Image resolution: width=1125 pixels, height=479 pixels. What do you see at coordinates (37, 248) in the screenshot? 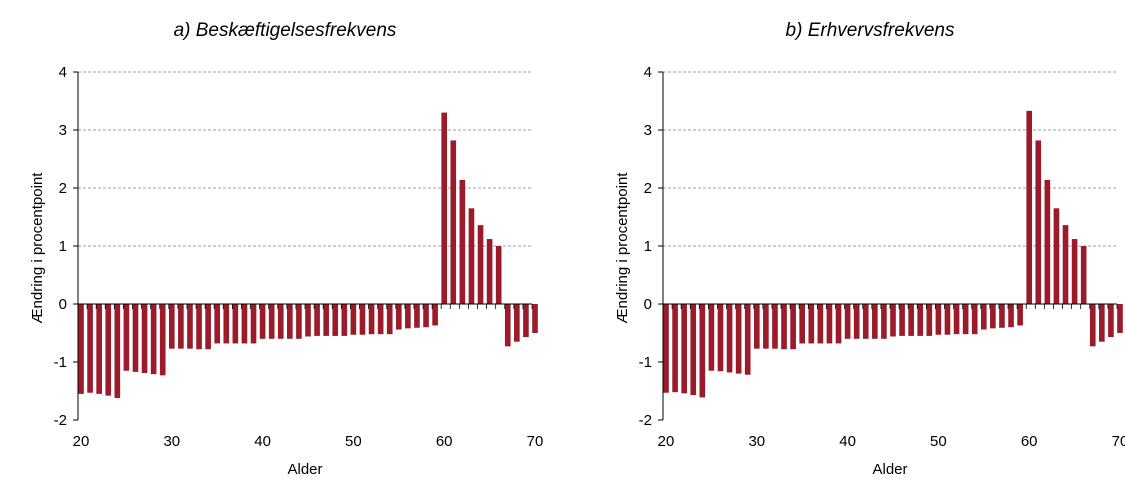
I see `y-axis-label: Ændring i procentpoint` at bounding box center [37, 248].